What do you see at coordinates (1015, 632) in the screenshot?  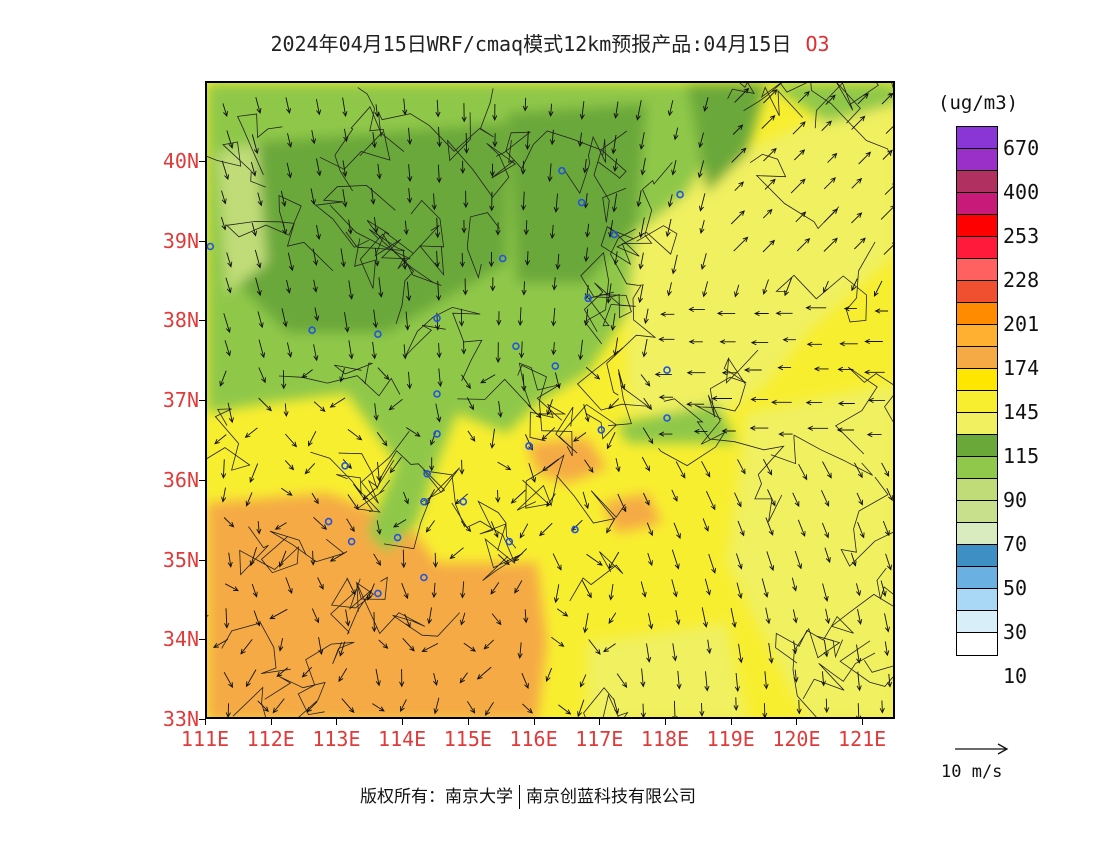 I see `colorbar-label: 30` at bounding box center [1015, 632].